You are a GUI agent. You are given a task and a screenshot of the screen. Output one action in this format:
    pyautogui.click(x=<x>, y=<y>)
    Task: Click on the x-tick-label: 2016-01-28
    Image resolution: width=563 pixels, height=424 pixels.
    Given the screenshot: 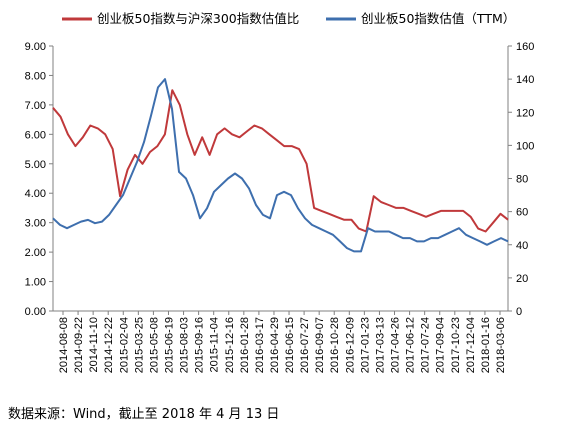 What is the action you would take?
    pyautogui.click(x=245, y=345)
    